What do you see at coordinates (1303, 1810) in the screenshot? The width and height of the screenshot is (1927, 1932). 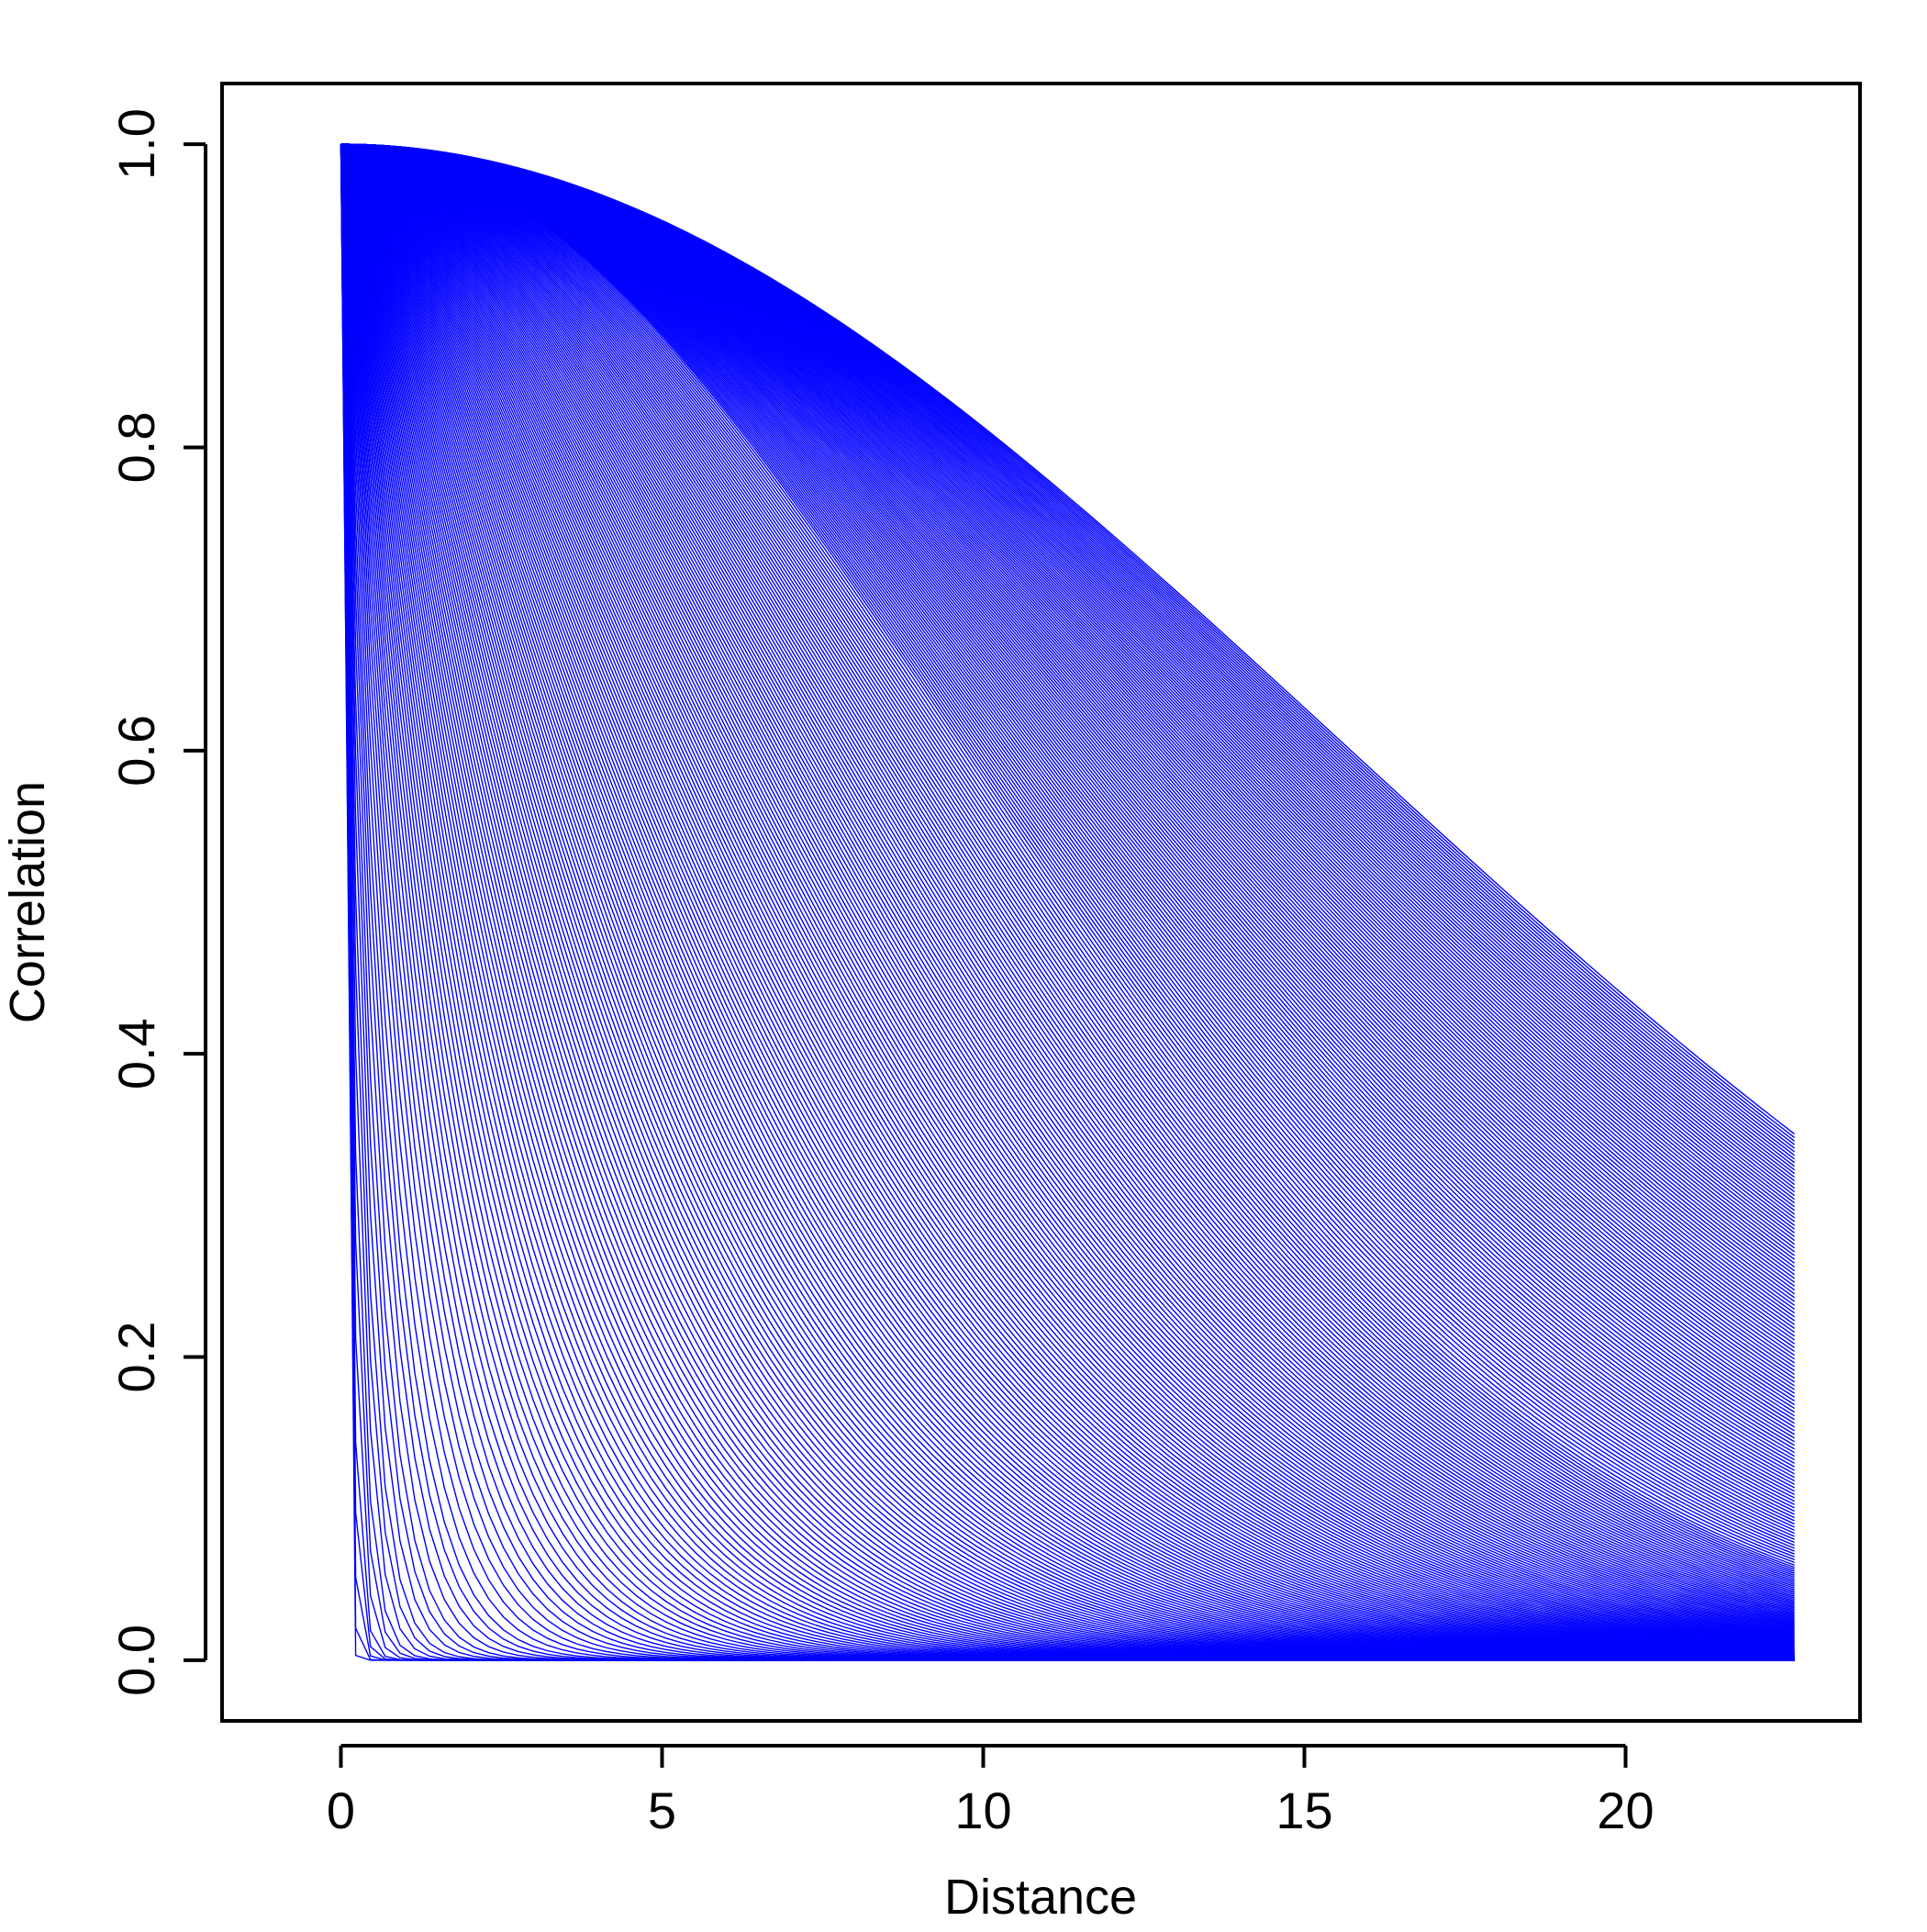 I see `x-tick-label: 15` at bounding box center [1303, 1810].